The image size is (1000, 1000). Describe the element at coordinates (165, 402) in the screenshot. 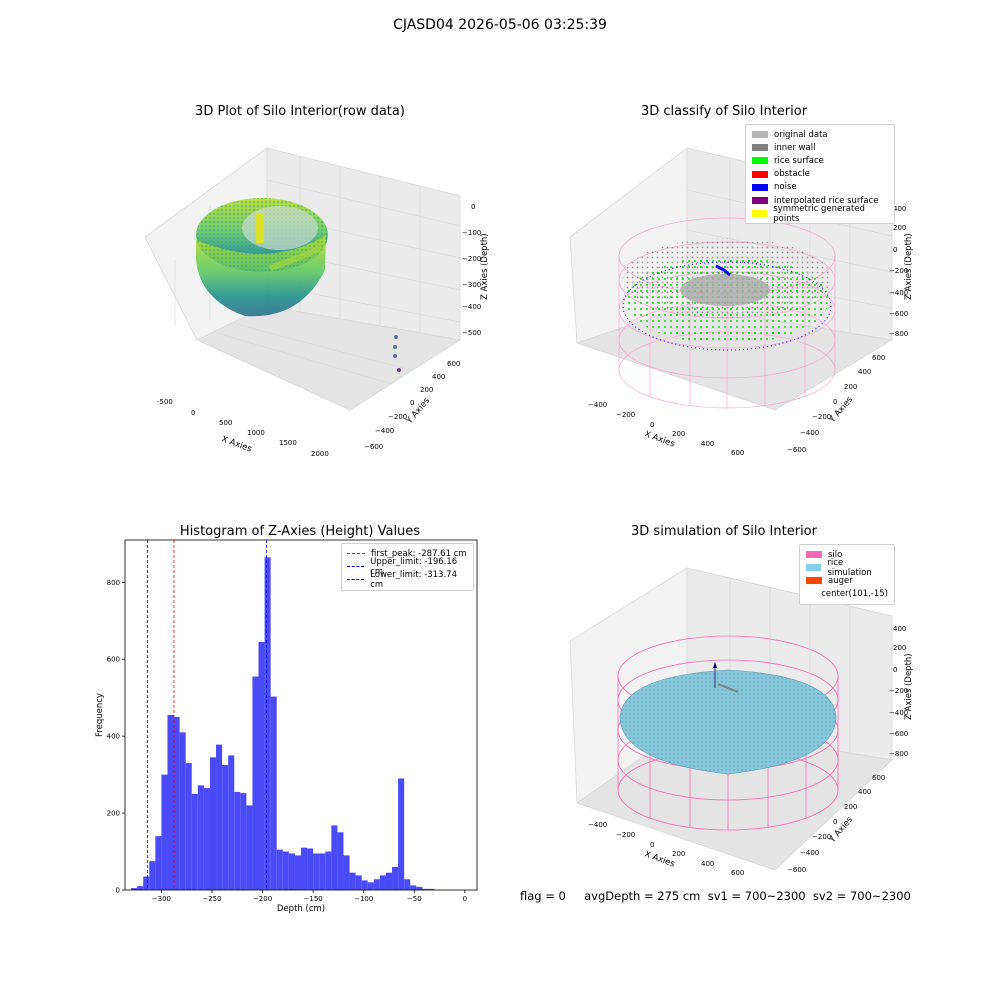

I see `raw-xtick: -500` at that location.